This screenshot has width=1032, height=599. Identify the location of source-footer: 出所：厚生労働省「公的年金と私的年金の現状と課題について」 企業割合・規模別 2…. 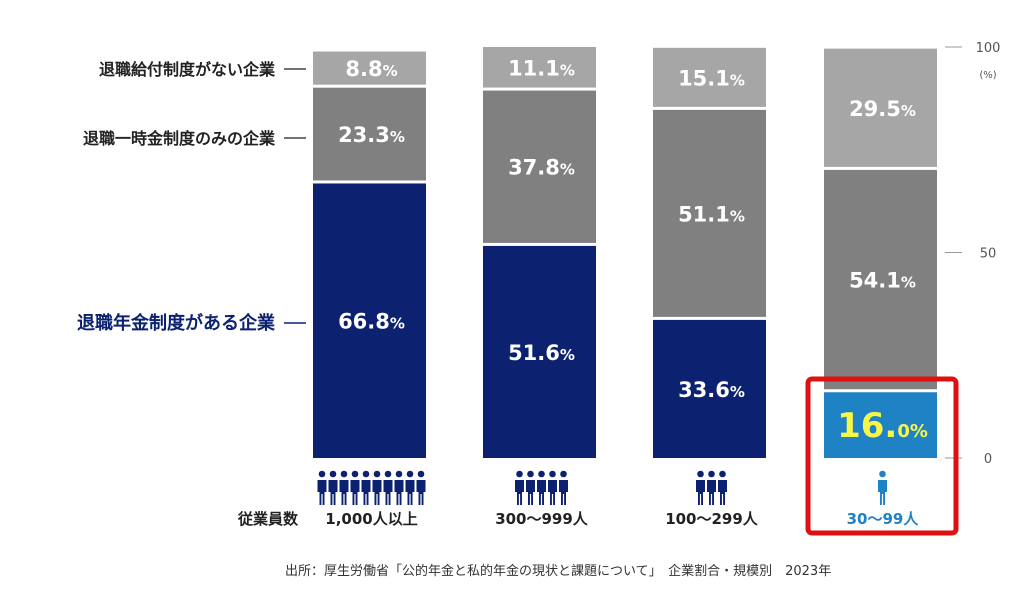
(558, 571).